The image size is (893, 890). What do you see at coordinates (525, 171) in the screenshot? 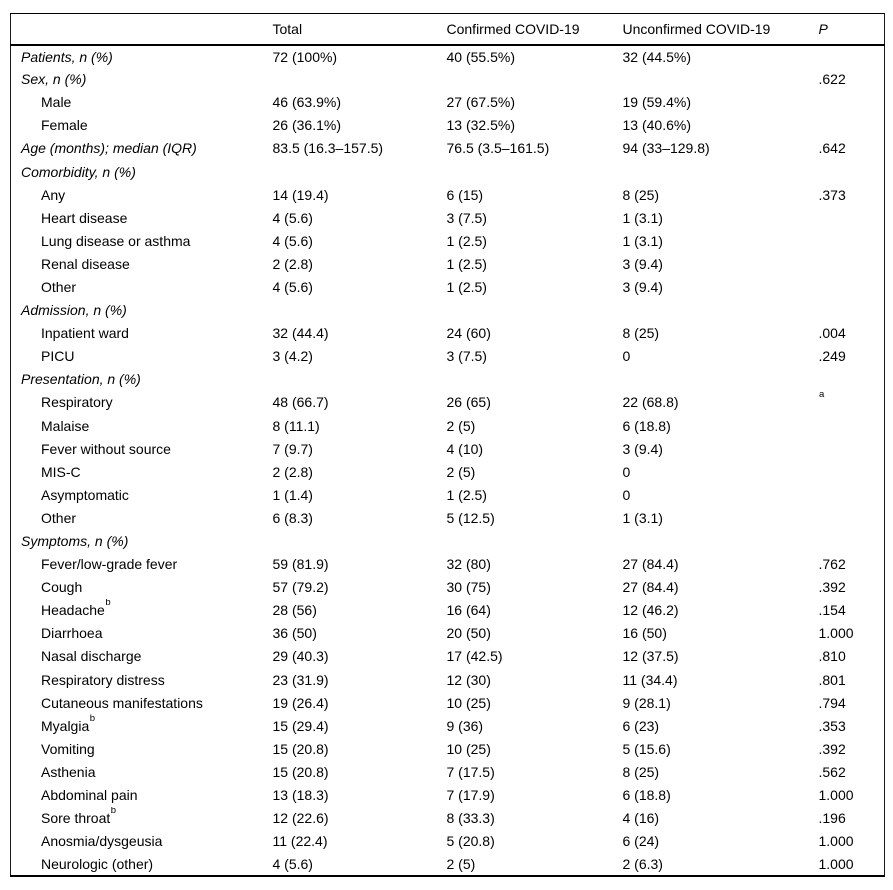
I see `cell-confirmed` at bounding box center [525, 171].